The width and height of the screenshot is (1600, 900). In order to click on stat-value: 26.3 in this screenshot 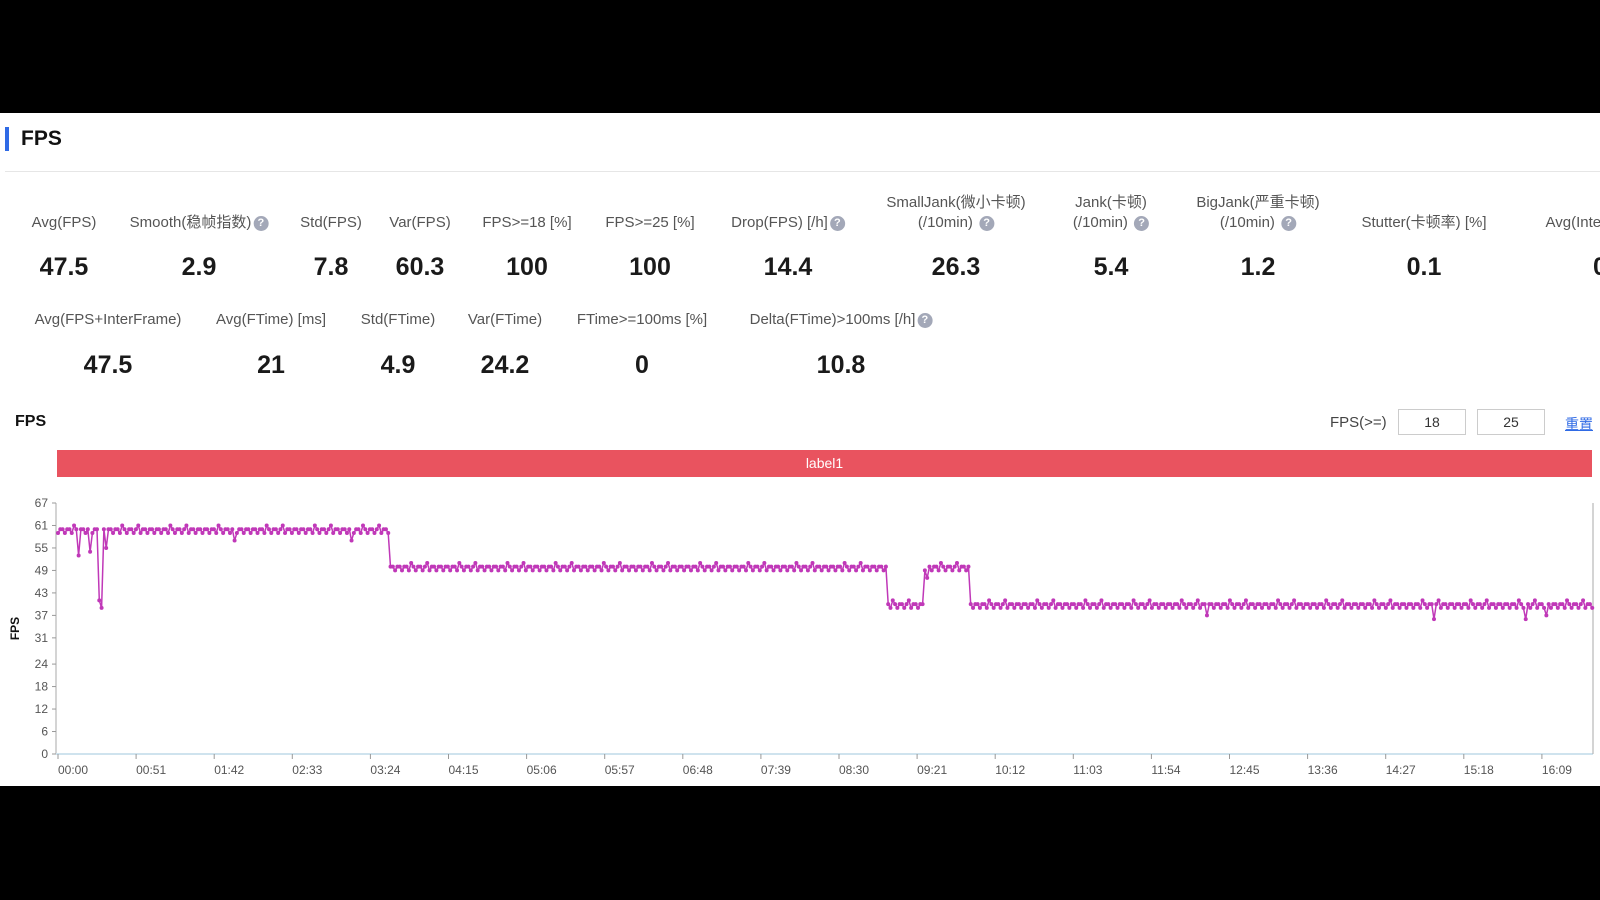, I will do `click(956, 267)`.